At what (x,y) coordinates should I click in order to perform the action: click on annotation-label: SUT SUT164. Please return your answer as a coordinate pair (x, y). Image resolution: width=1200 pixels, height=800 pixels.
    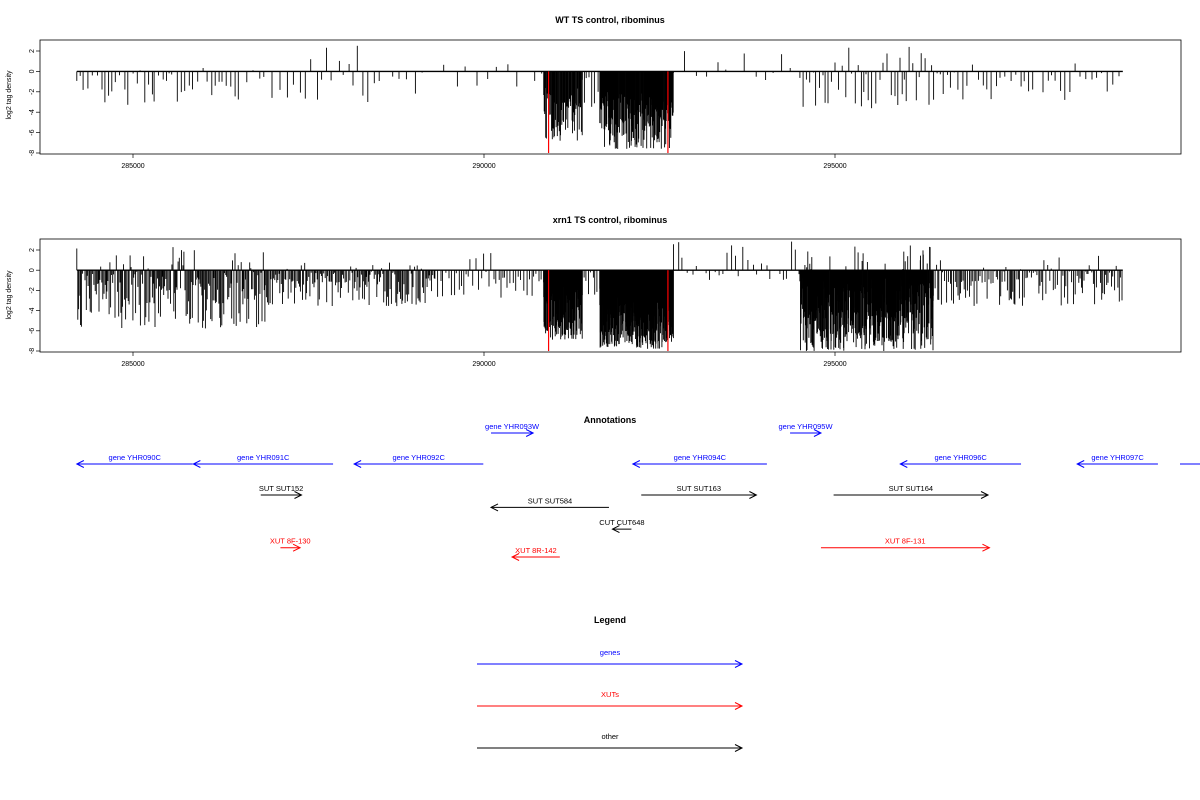
    Looking at the image, I should click on (911, 488).